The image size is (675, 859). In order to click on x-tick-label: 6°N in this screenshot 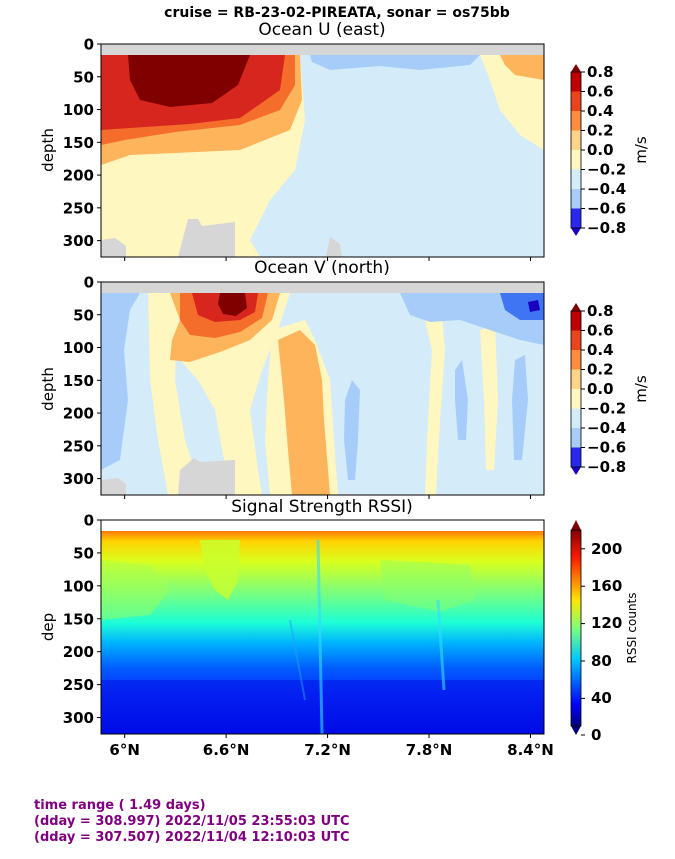, I will do `click(124, 750)`.